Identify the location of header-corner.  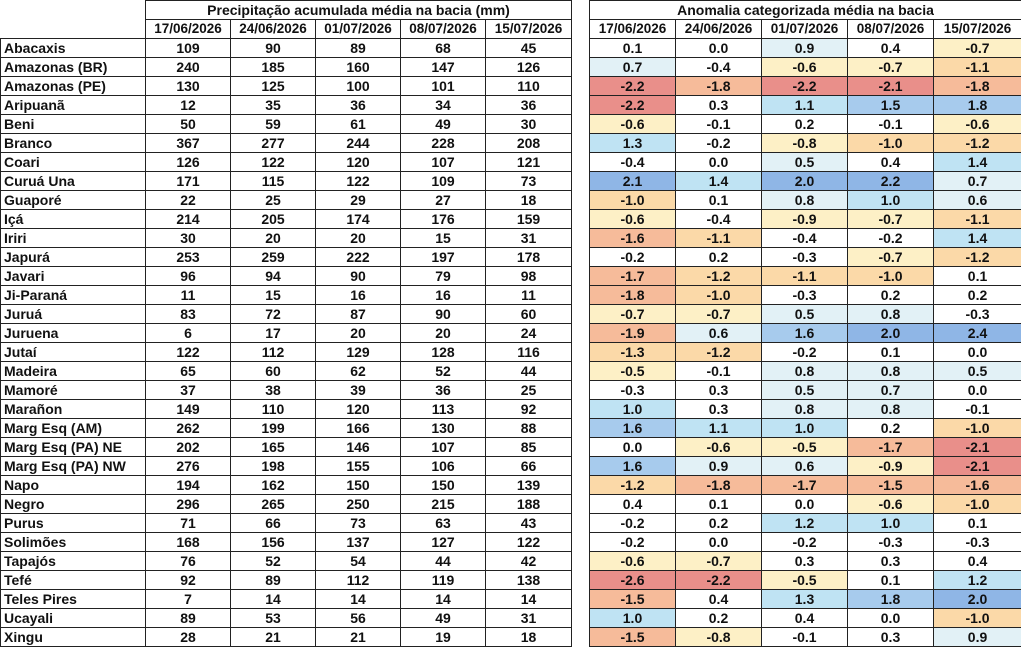
(73, 10).